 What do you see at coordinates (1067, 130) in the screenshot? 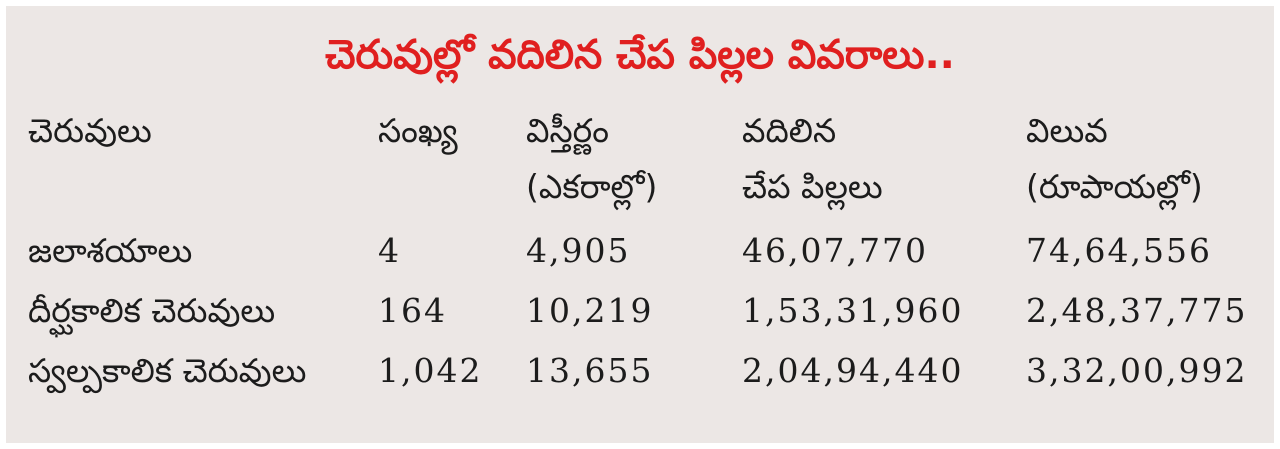
I see `header-value: విలువ` at bounding box center [1067, 130].